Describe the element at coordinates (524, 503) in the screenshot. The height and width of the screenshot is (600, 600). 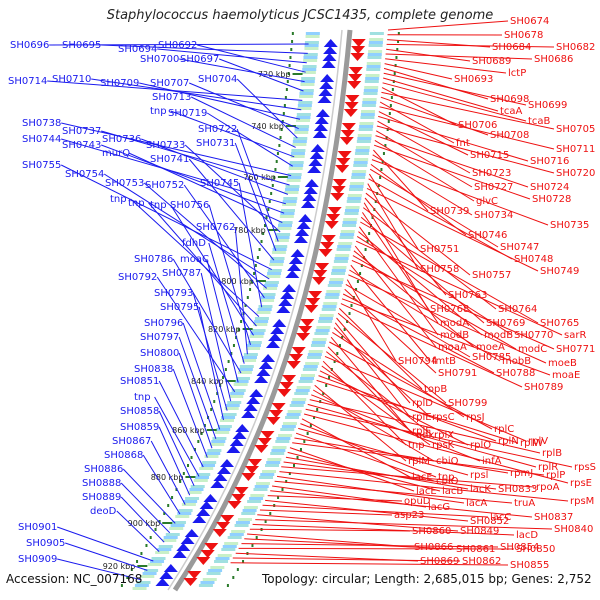
I see `gene-label: truA` at that location.